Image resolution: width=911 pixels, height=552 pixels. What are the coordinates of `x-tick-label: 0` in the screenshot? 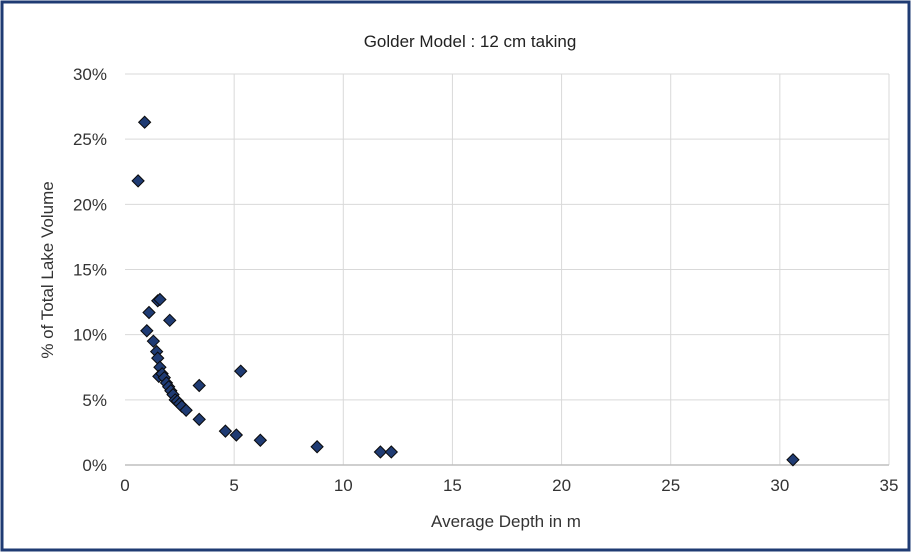 It's located at (124, 485).